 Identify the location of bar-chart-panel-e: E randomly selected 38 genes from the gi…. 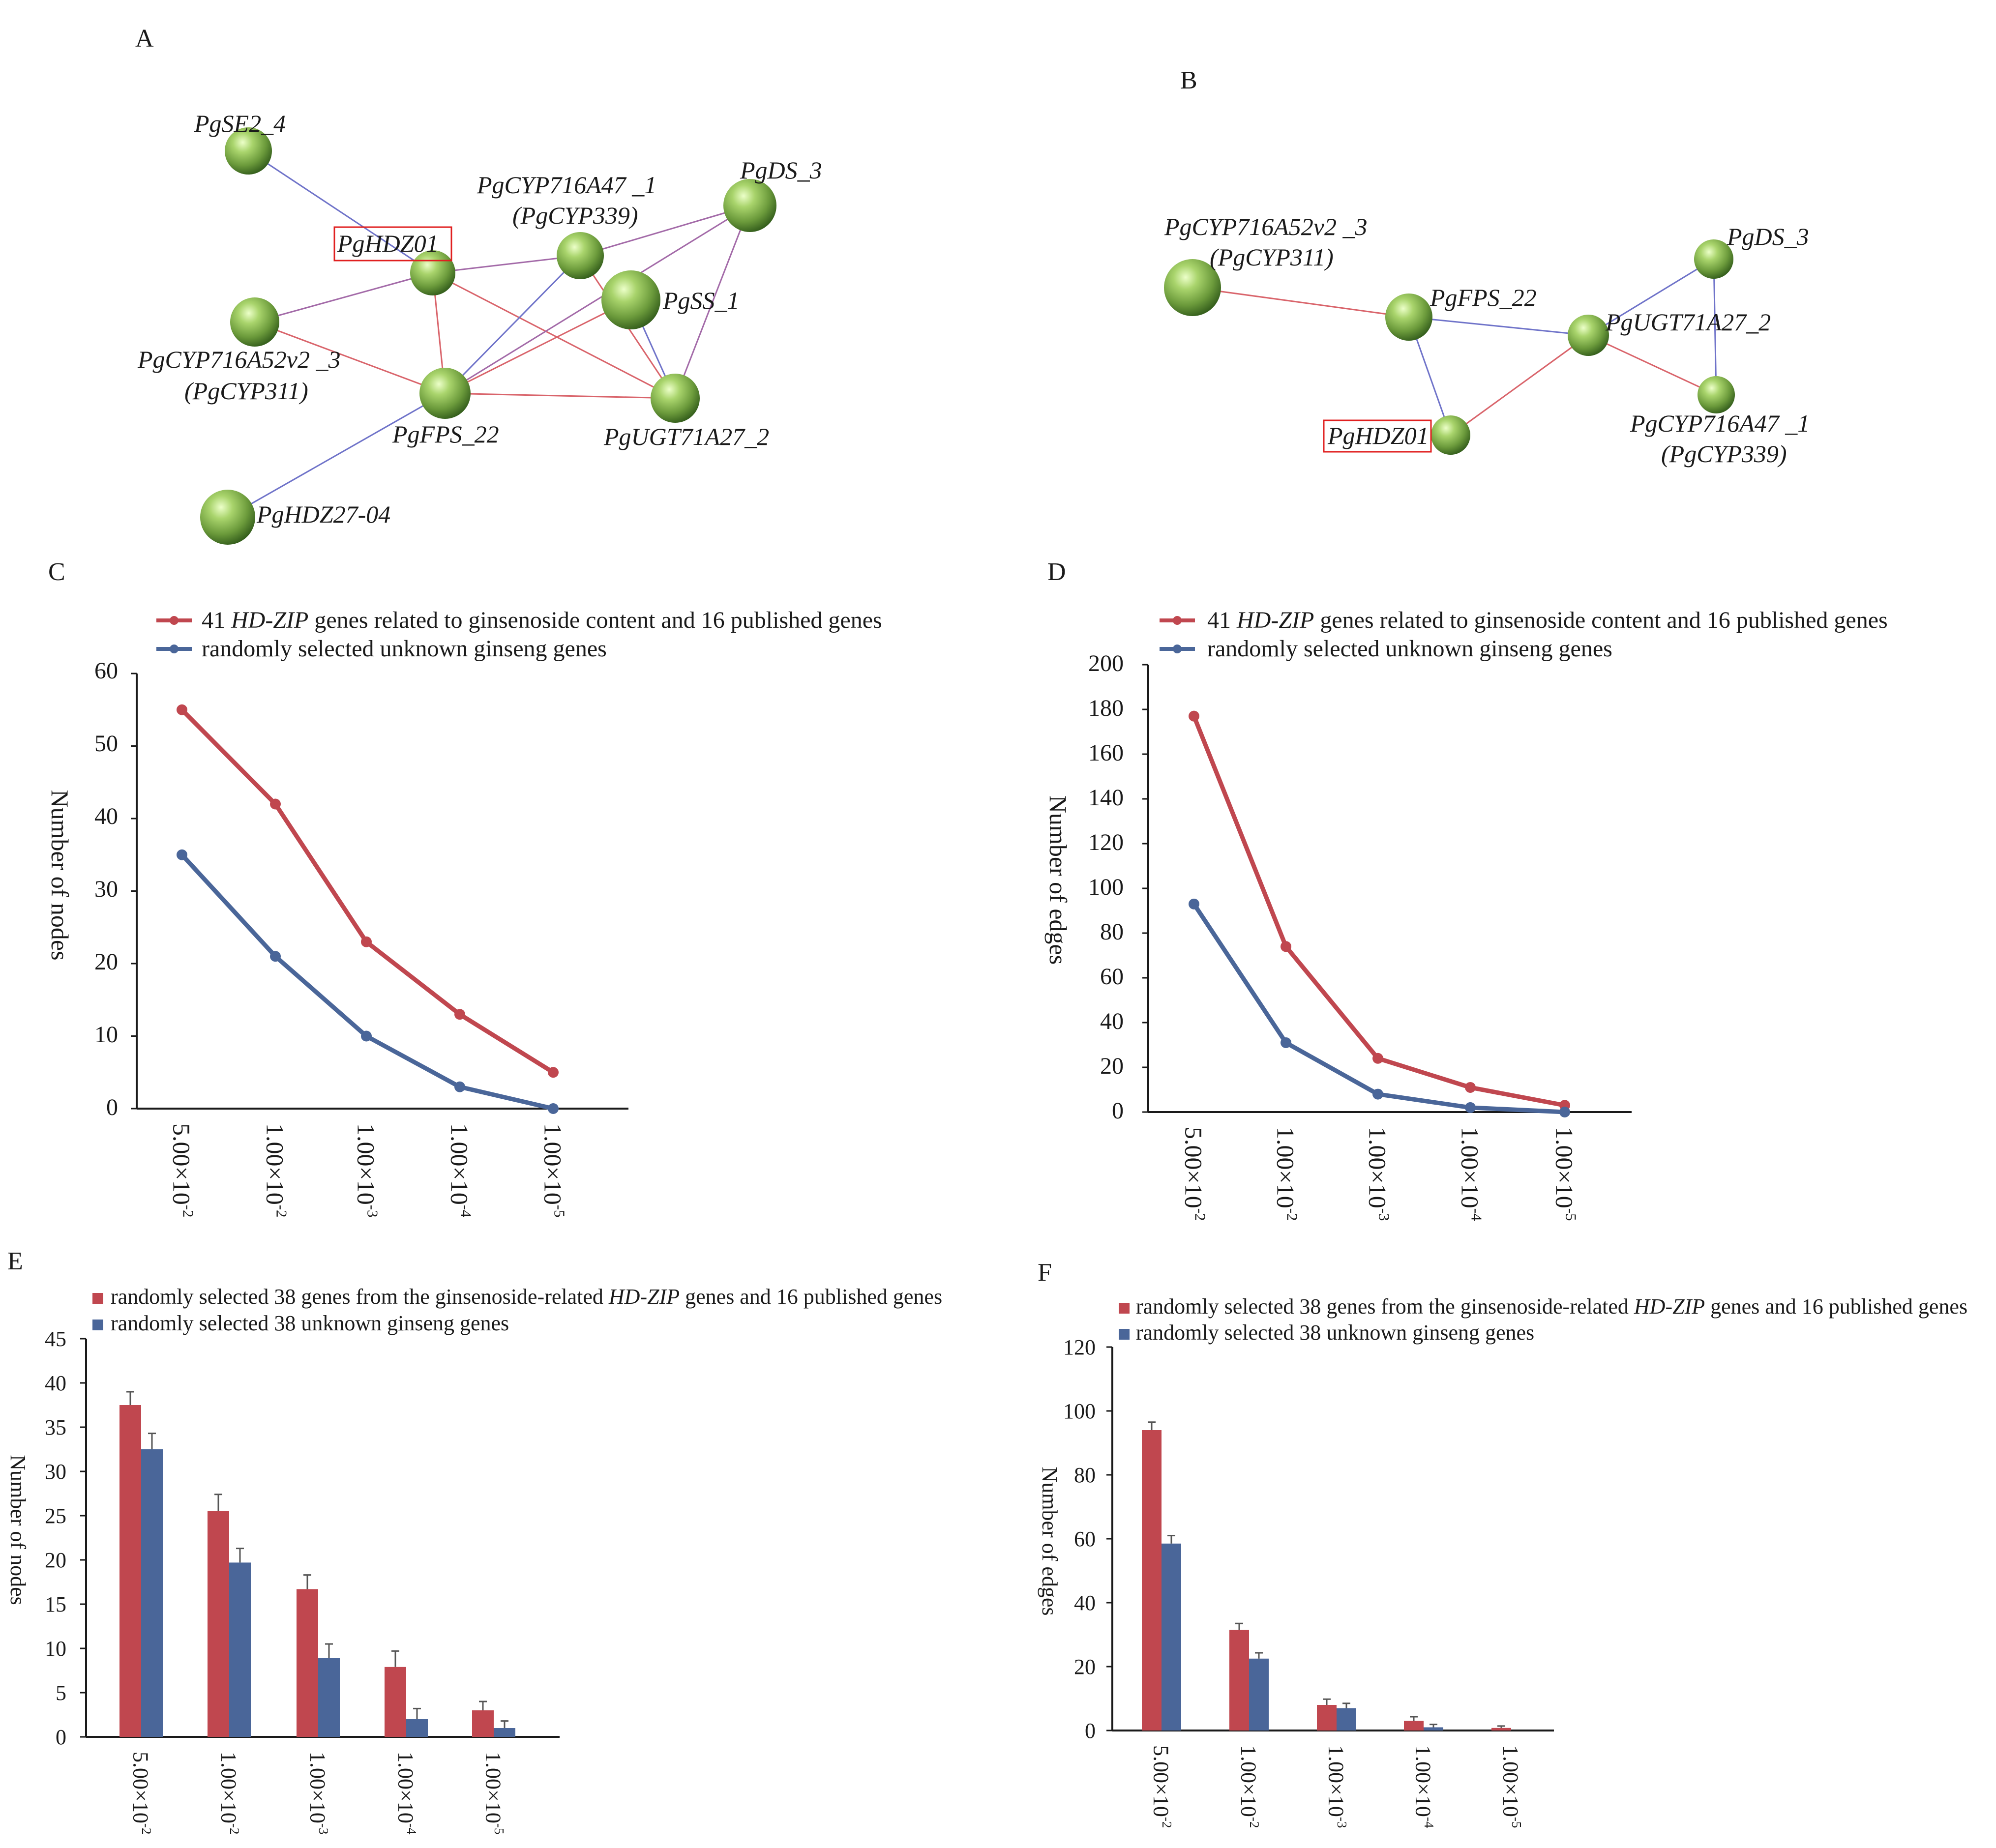
(474, 1541).